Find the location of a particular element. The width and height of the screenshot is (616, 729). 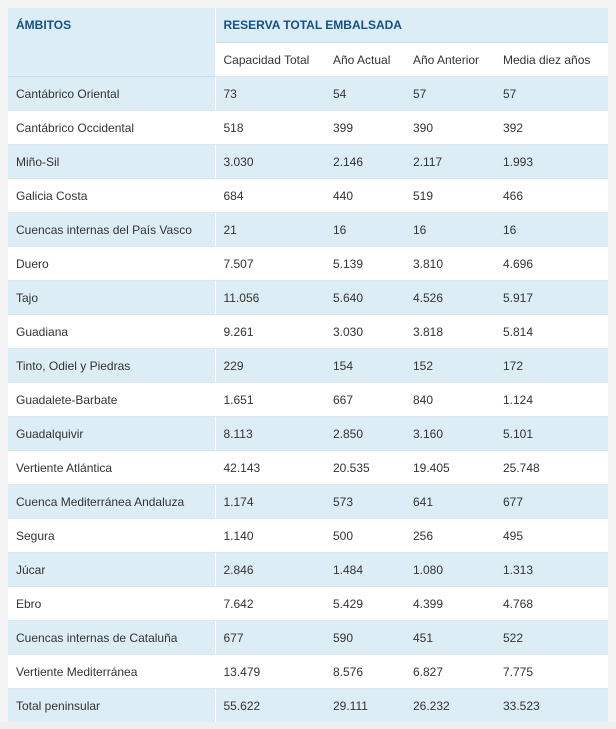

cell-ano-anterior: 2.117 is located at coordinates (450, 161).